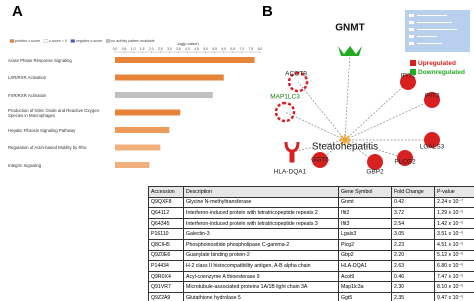  Describe the element at coordinates (454, 276) in the screenshot. I see `table-cell: 7.47 x 10⁻⁵` at that location.